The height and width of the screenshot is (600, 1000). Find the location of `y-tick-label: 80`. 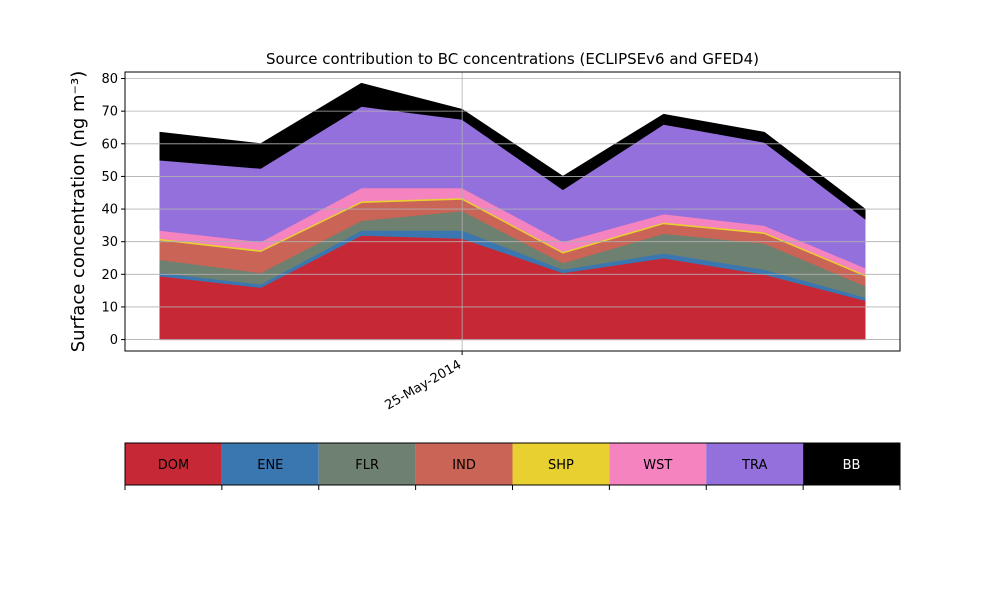

y-tick-label: 80 is located at coordinates (109, 79).